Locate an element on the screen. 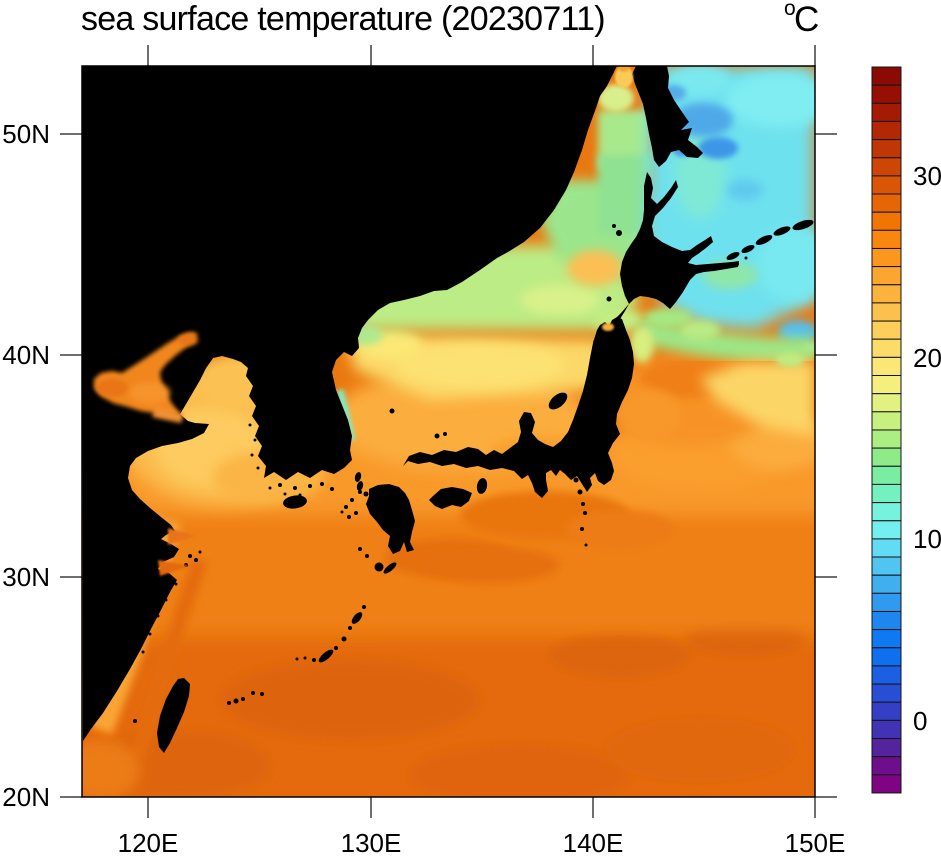 Image resolution: width=941 pixels, height=858 pixels. svg-text: 120E is located at coordinates (148, 843).